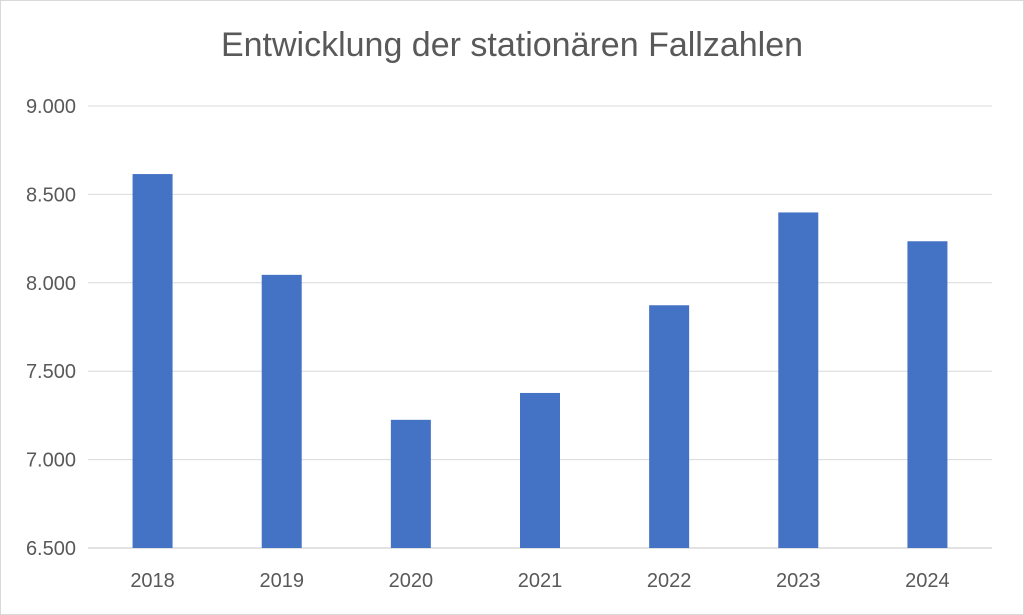  Describe the element at coordinates (51, 549) in the screenshot. I see `y-tick-label: 6.500` at that location.